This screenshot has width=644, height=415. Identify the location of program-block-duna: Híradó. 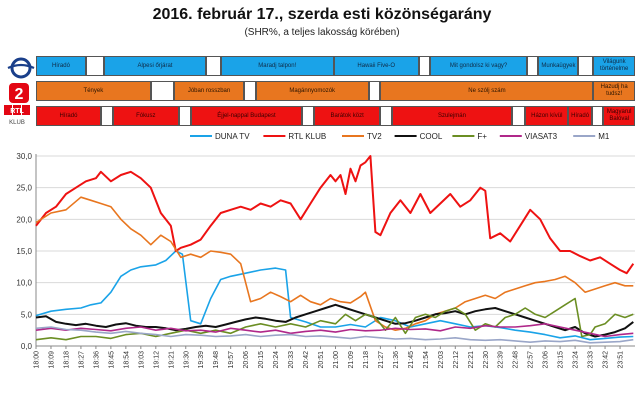
(61, 66).